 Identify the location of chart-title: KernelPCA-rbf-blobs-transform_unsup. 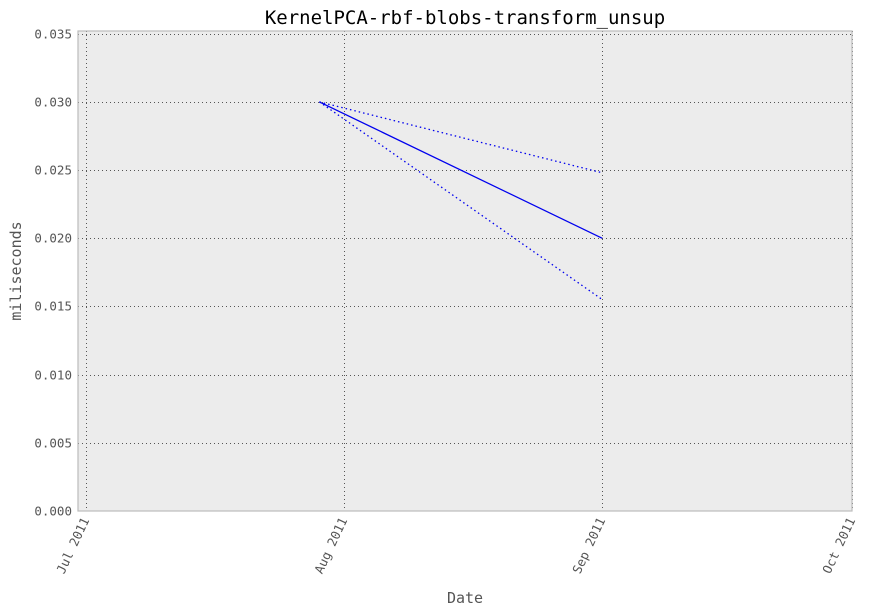
(465, 18).